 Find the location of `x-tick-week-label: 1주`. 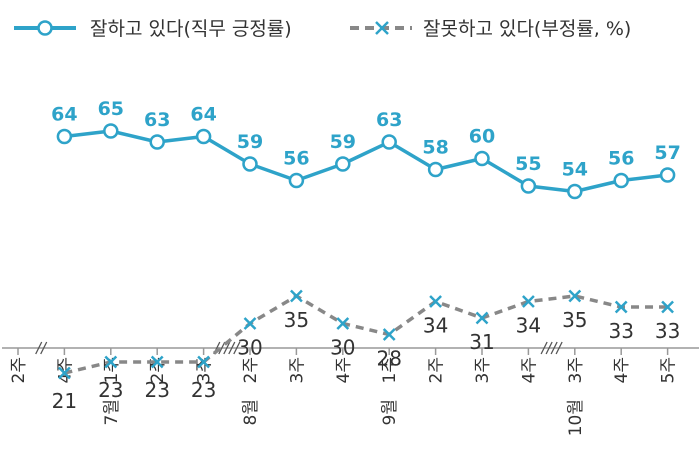

x-tick-week-label: 1주 is located at coordinates (390, 370).